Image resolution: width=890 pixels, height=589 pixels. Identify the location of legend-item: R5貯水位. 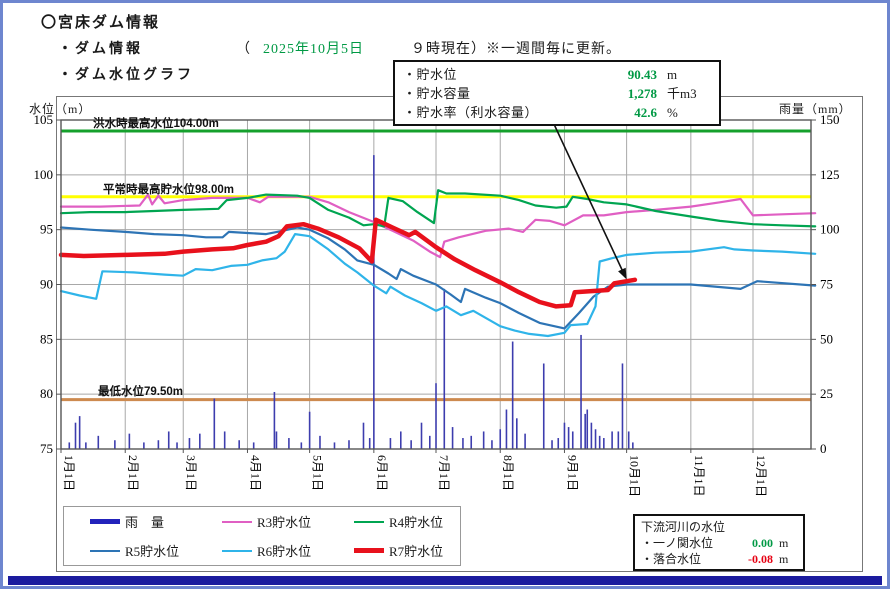
(130, 550).